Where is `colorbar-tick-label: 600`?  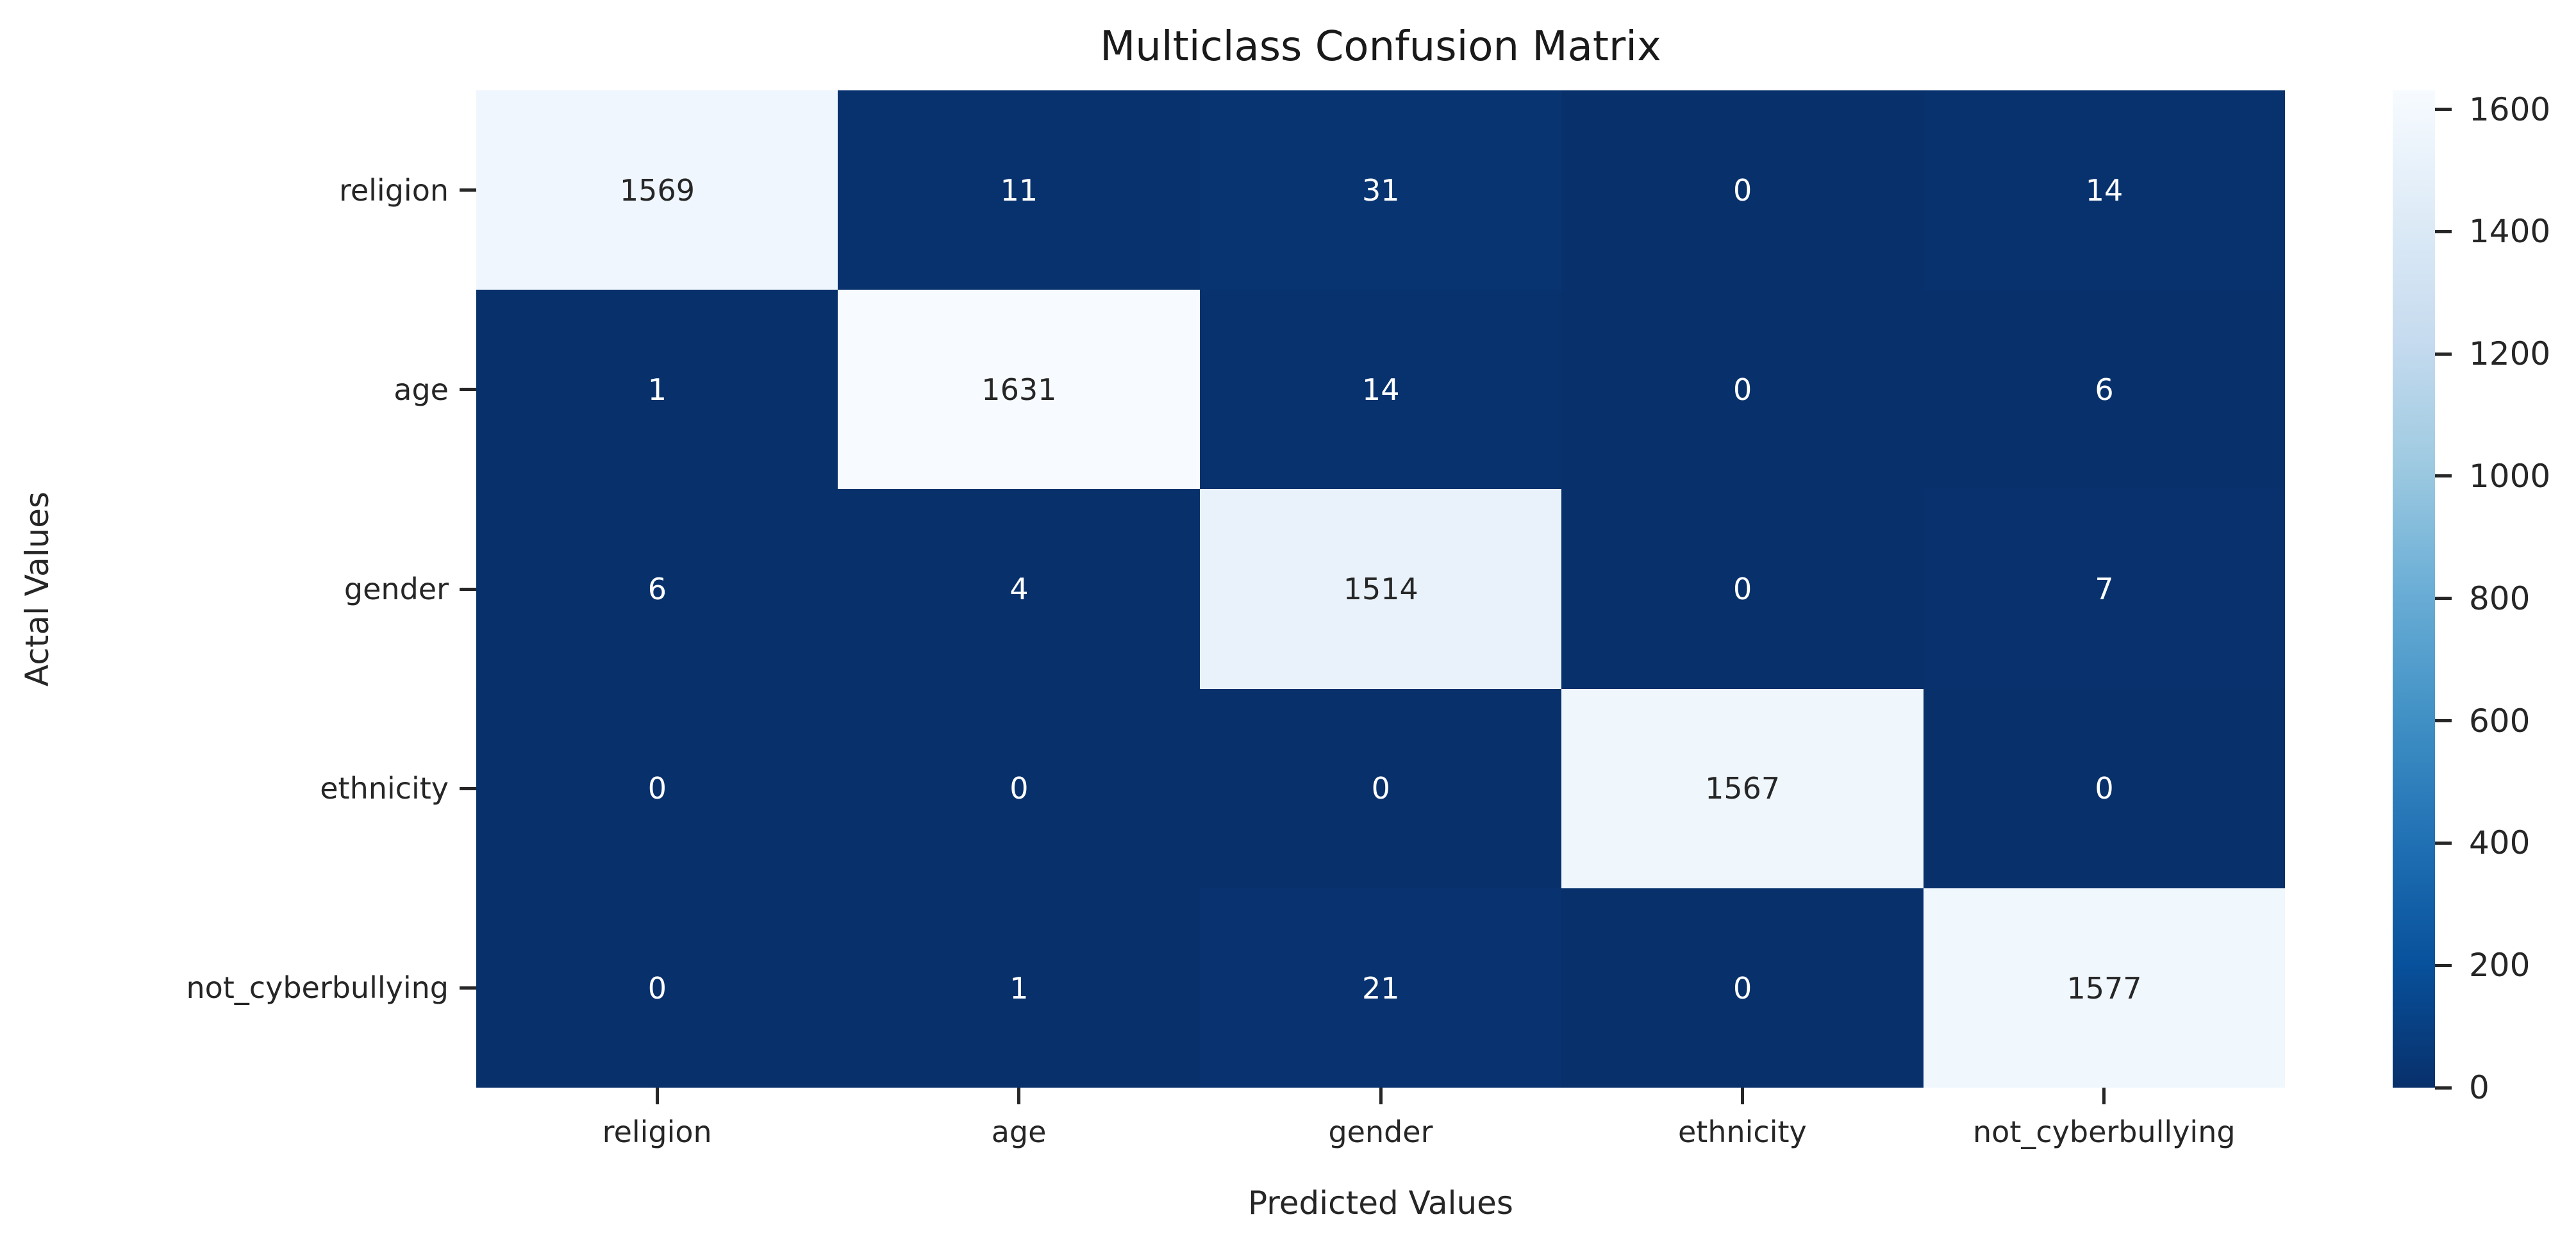
colorbar-tick-label: 600 is located at coordinates (2499, 721).